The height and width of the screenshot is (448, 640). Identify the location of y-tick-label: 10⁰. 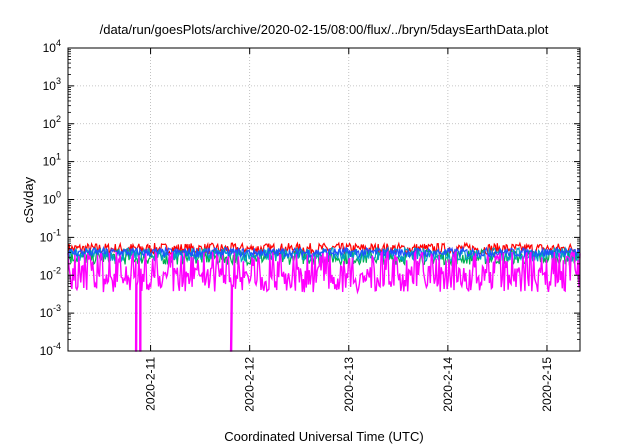
(52, 198).